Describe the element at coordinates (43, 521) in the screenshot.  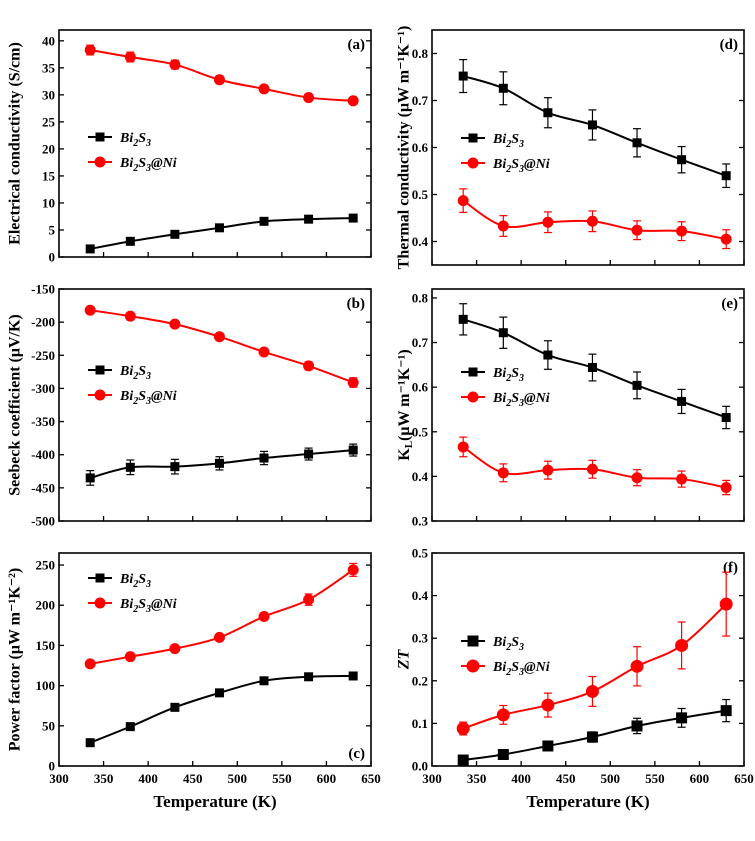
I see `y-tick-label: -500` at that location.